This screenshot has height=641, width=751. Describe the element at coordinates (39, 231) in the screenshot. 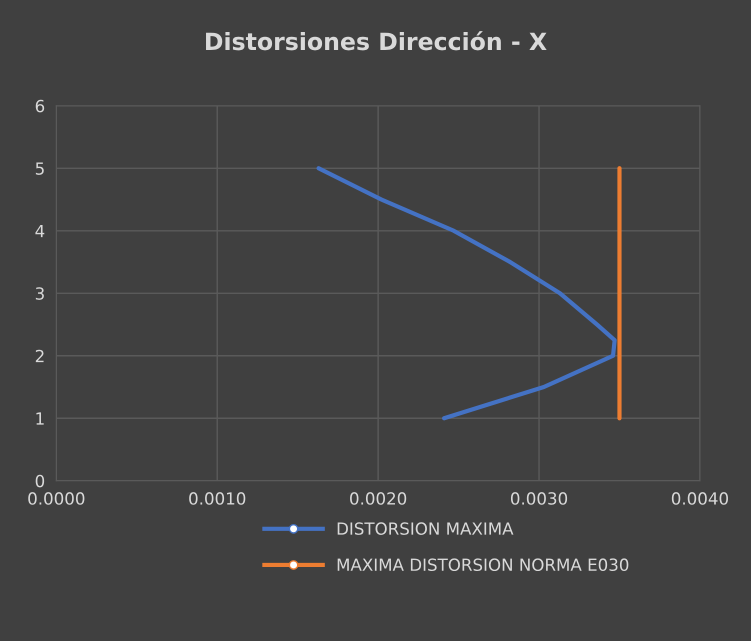

I see `y-tick-label: 4` at that location.